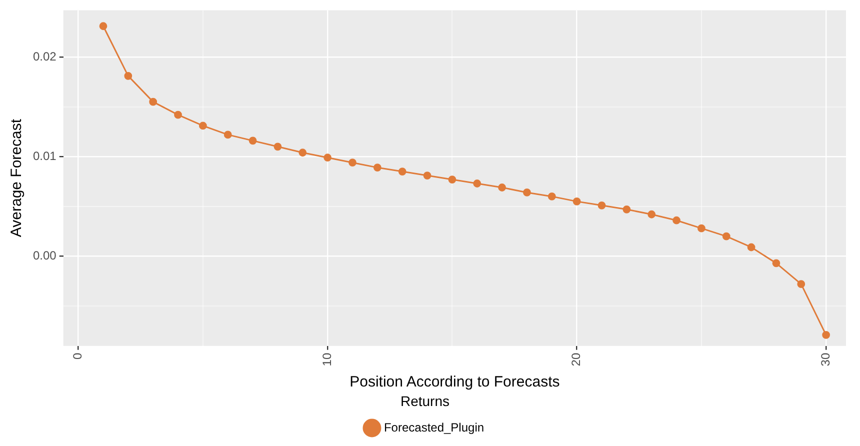 The image size is (860, 446). Describe the element at coordinates (327, 359) in the screenshot. I see `x-tick-label: 10` at that location.